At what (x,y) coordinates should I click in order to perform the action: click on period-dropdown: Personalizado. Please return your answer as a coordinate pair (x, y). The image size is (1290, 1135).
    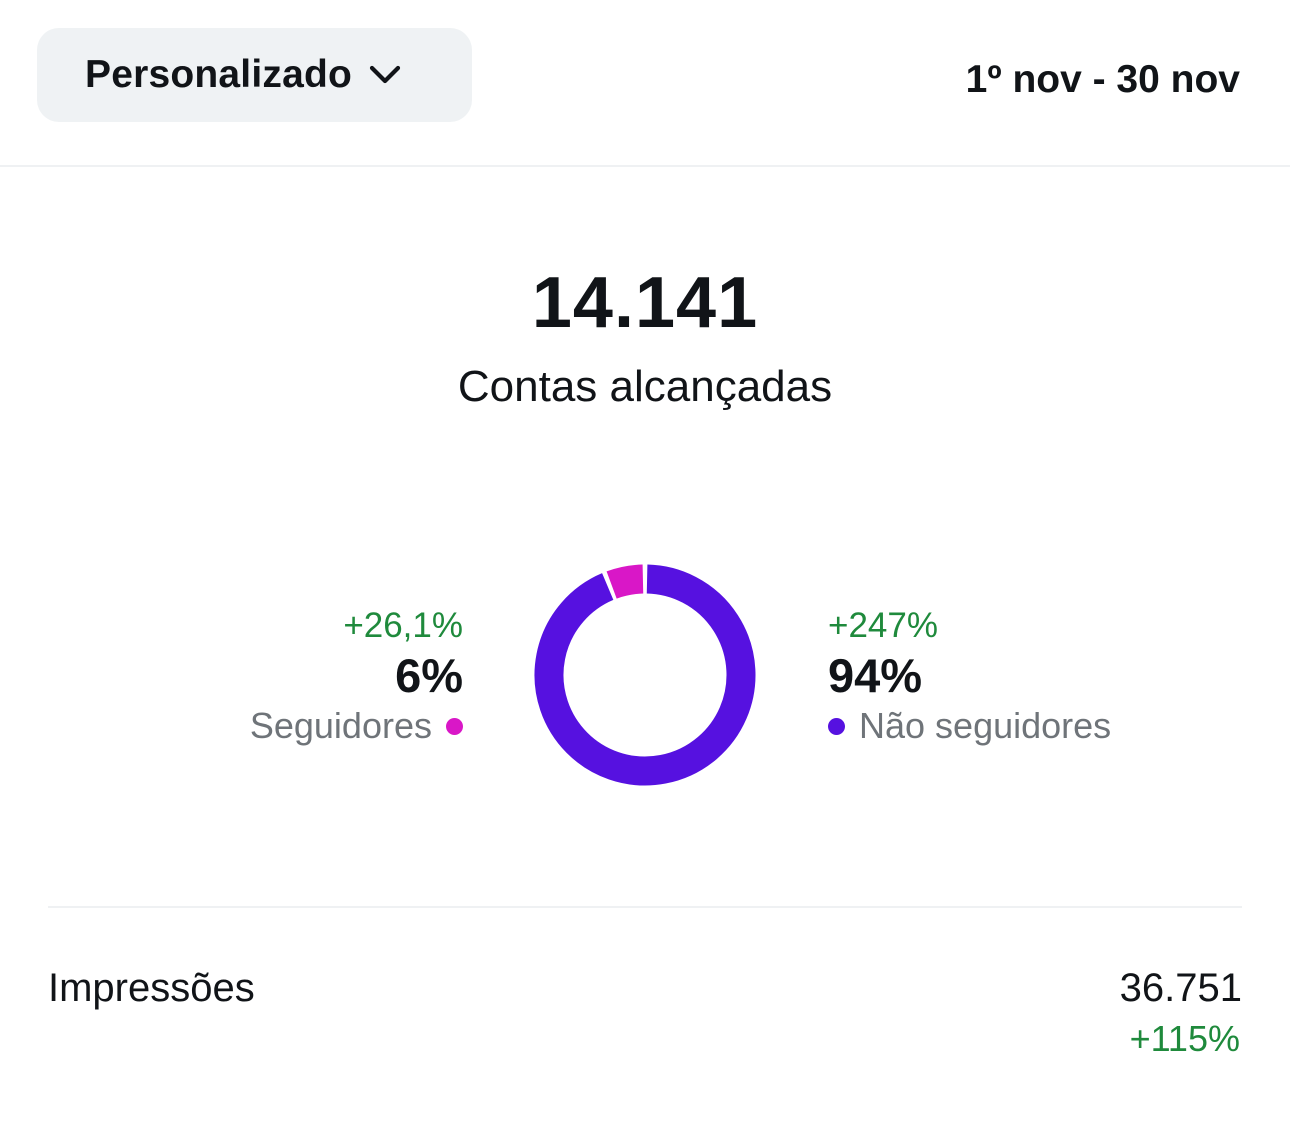
    Looking at the image, I should click on (254, 75).